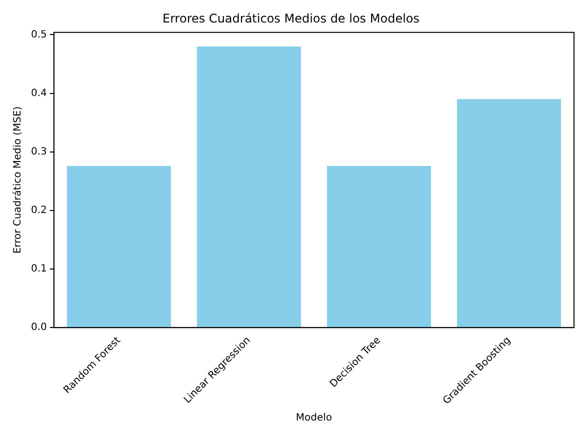 This screenshot has width=588, height=434. I want to click on y-tick-label: 0.4, so click(38, 93).